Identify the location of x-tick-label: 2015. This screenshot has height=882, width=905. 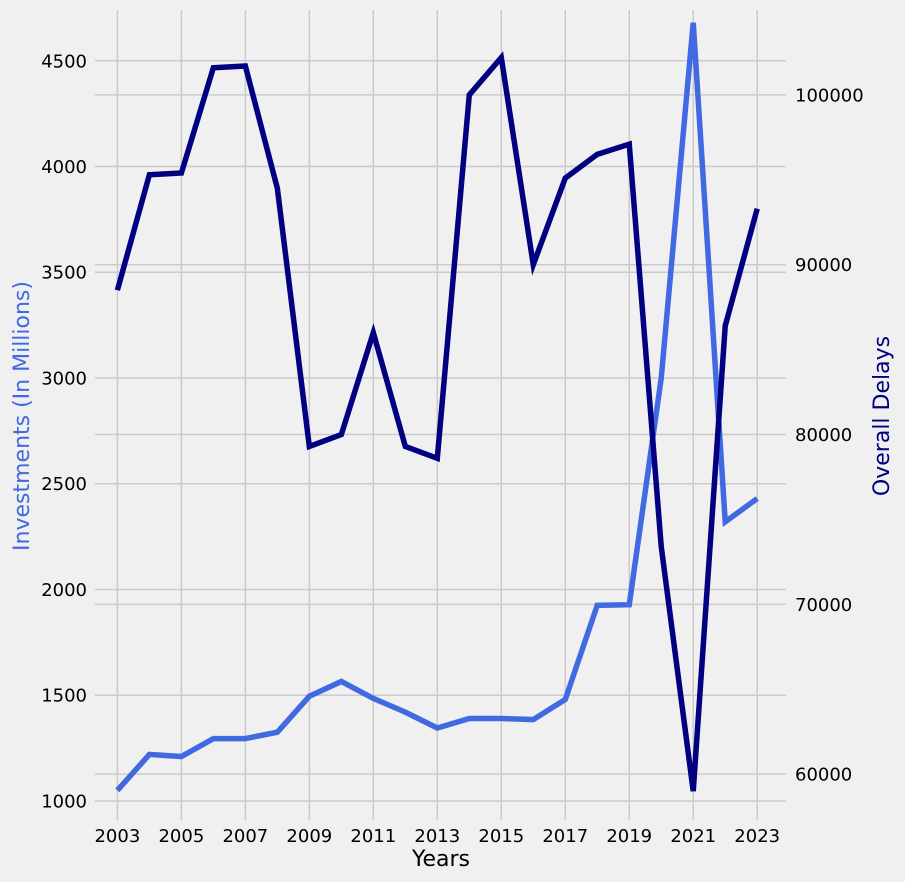
(501, 836).